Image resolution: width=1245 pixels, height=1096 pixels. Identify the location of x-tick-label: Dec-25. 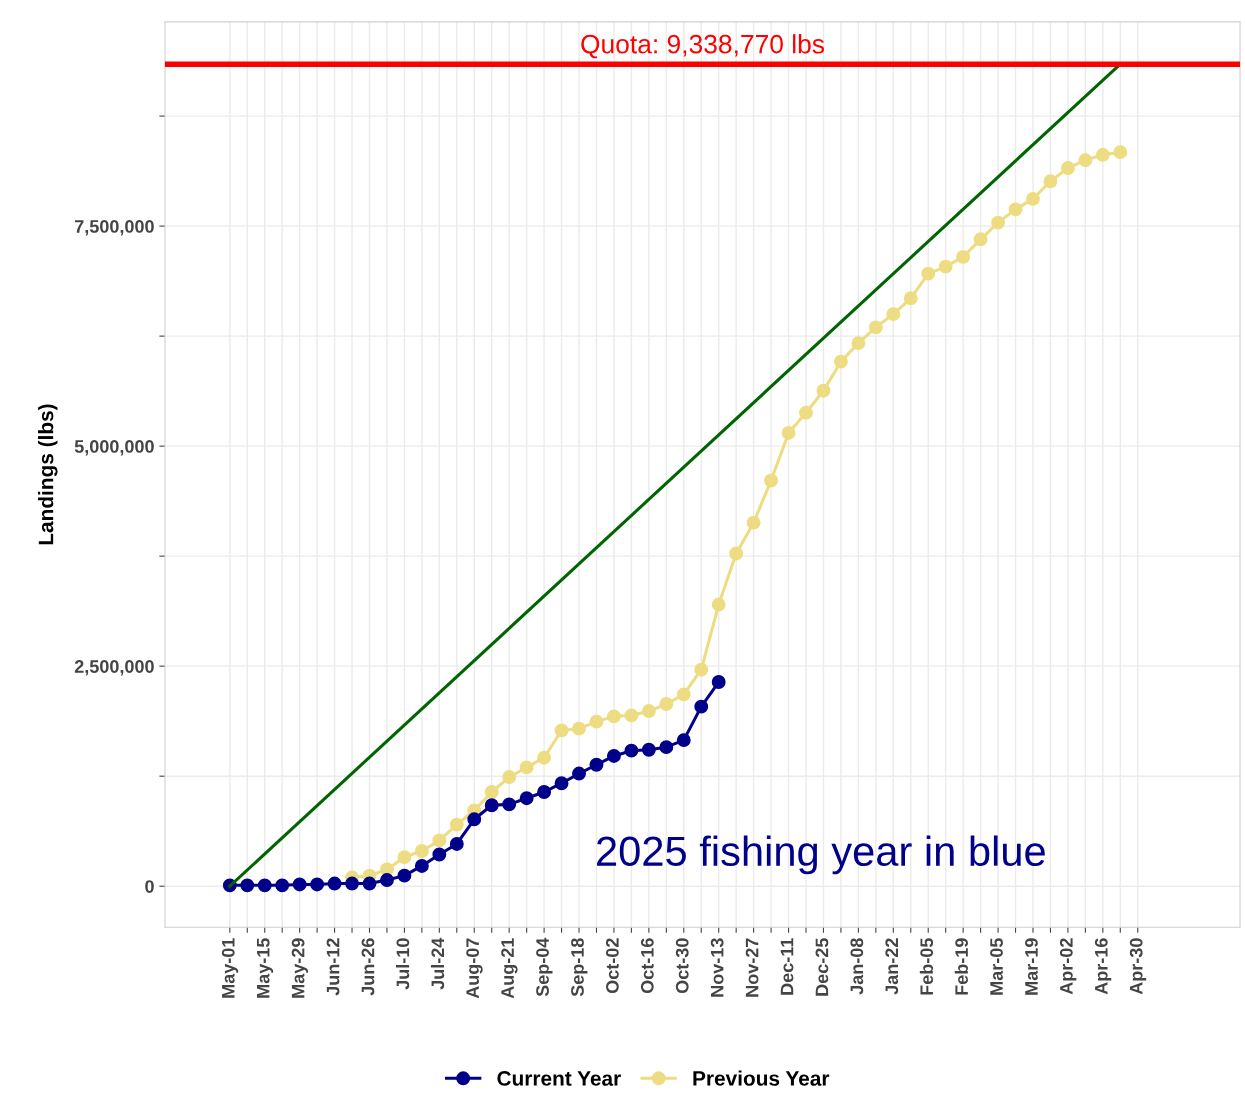
(822, 967).